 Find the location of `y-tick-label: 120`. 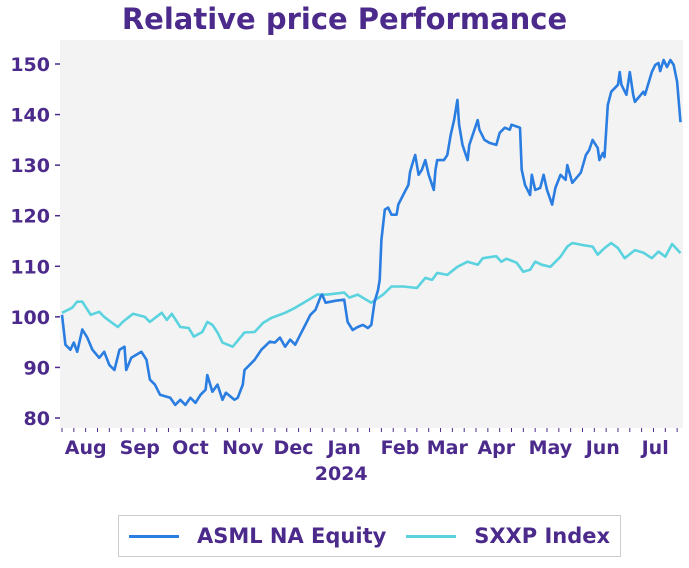

y-tick-label: 120 is located at coordinates (30, 217).